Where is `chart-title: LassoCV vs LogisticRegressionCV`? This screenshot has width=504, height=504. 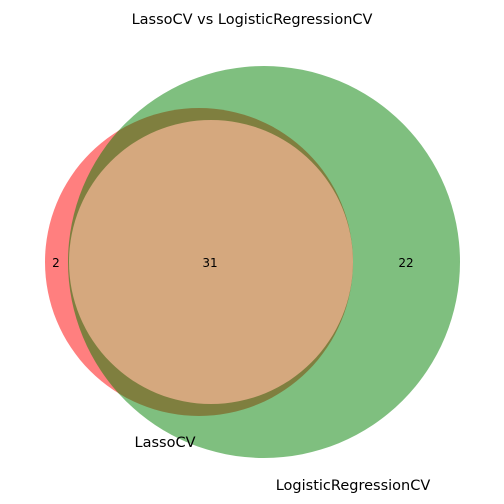 chart-title: LassoCV vs LogisticRegressionCV is located at coordinates (252, 20).